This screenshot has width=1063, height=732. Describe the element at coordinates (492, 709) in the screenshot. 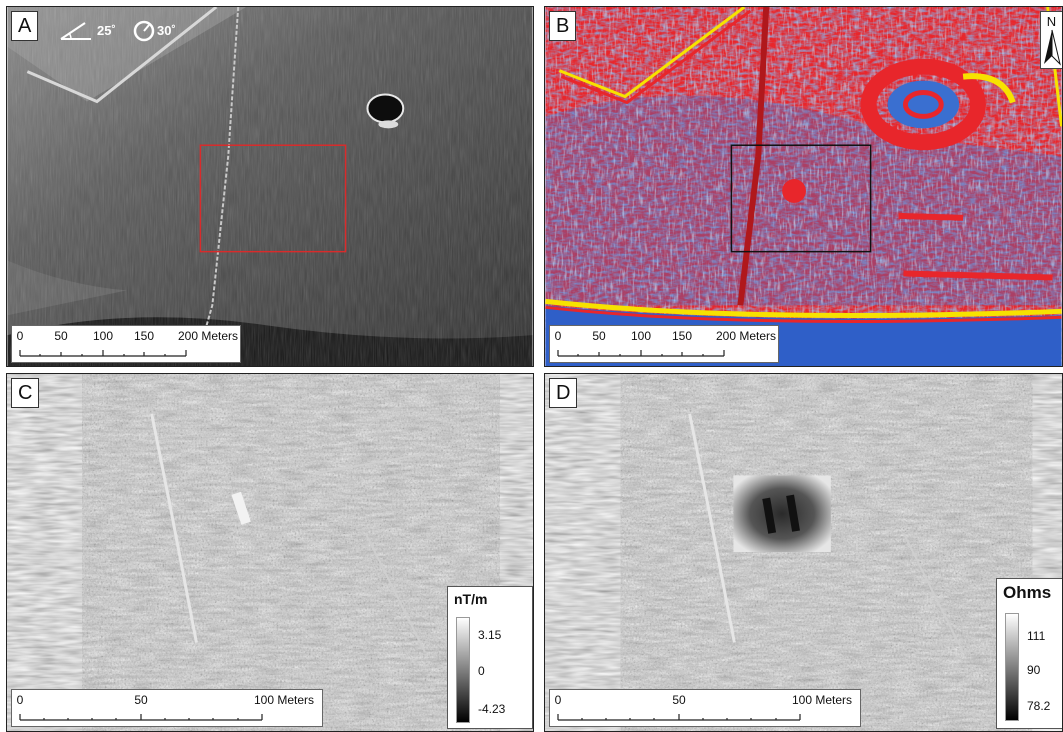

I see `legend-min: -4.23` at that location.